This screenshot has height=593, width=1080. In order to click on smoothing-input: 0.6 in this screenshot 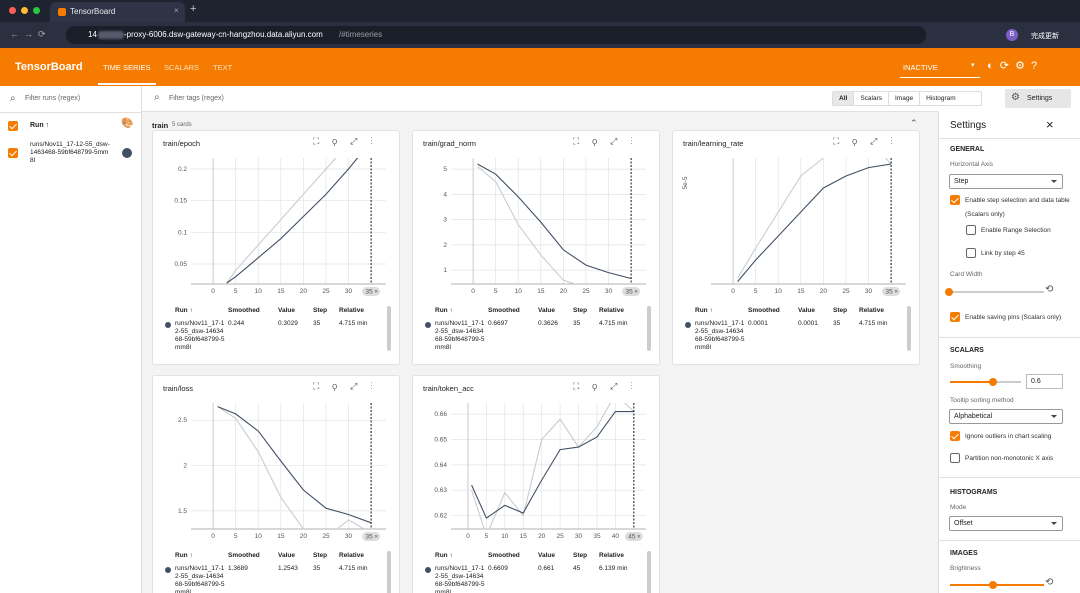, I will do `click(1044, 381)`.